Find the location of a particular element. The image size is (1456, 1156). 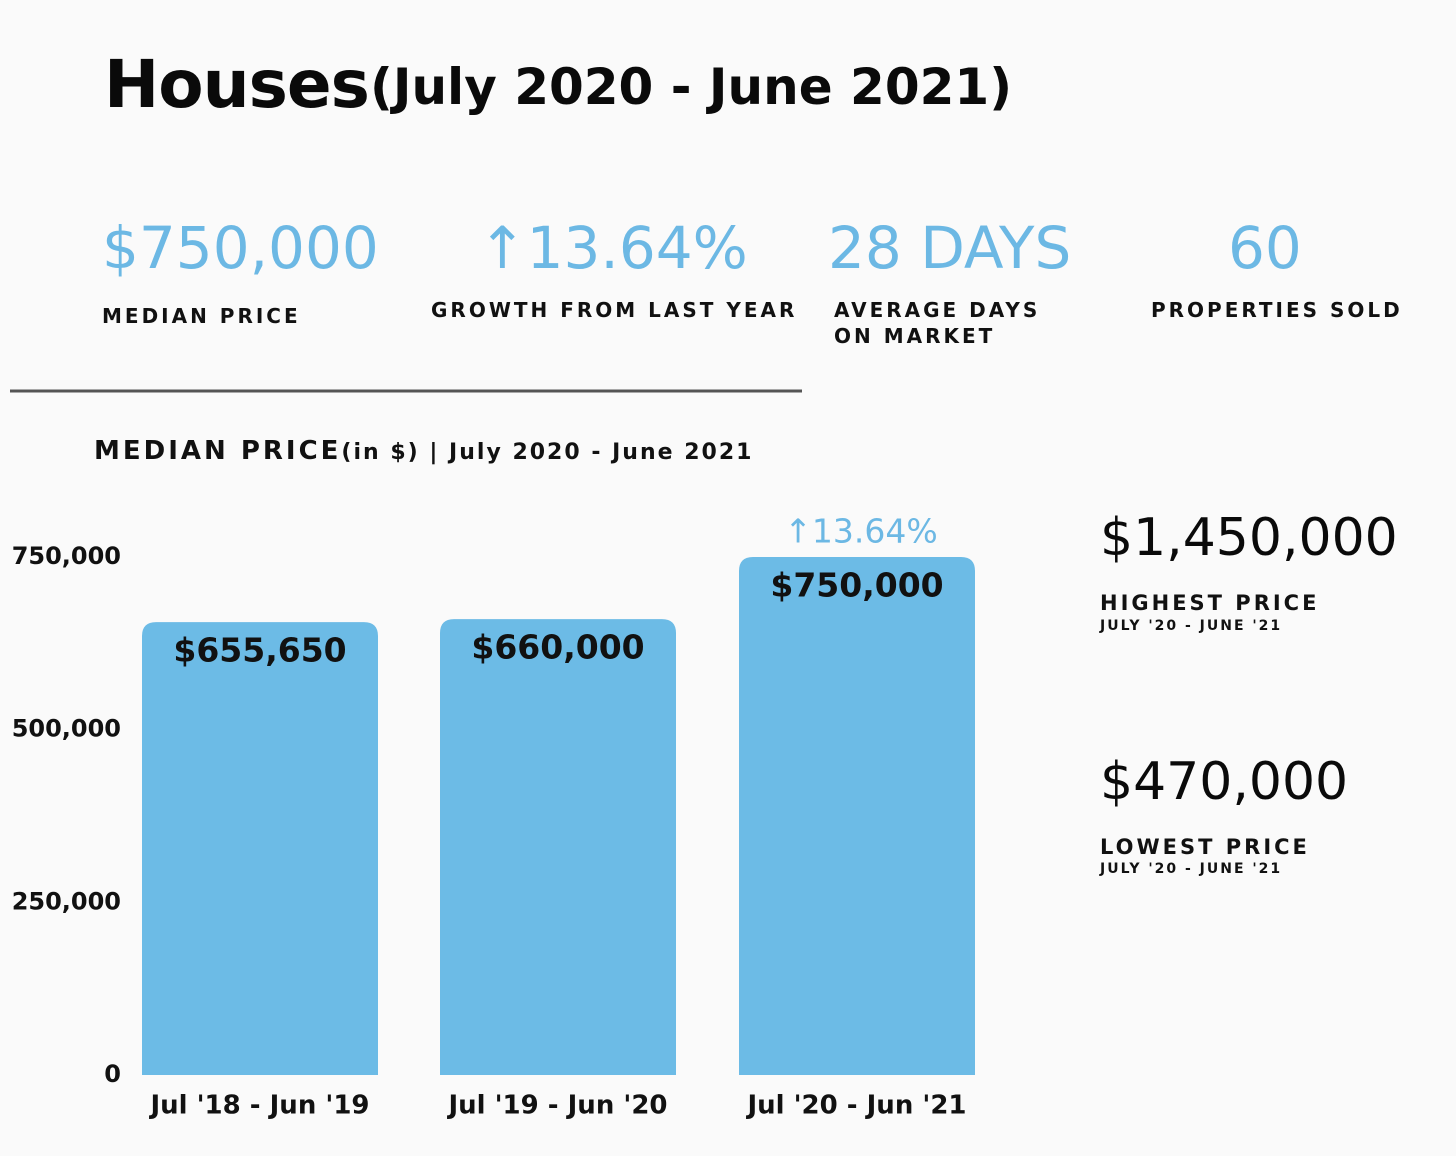

stat-label: MEDIAN PRICE is located at coordinates (201, 316).